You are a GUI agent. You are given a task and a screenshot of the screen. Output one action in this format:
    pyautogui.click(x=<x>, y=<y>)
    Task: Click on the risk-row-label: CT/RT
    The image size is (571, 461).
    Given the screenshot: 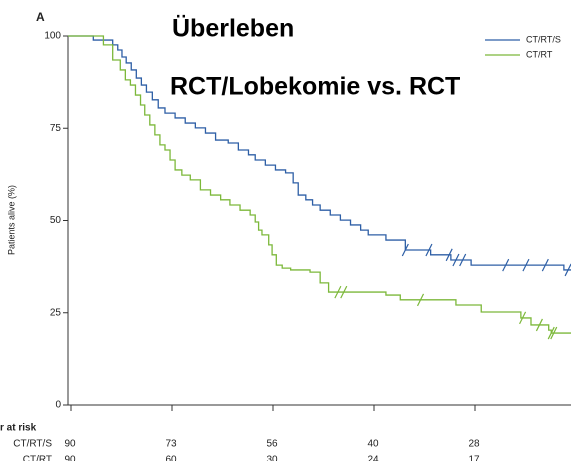 What is the action you would take?
    pyautogui.click(x=37, y=458)
    